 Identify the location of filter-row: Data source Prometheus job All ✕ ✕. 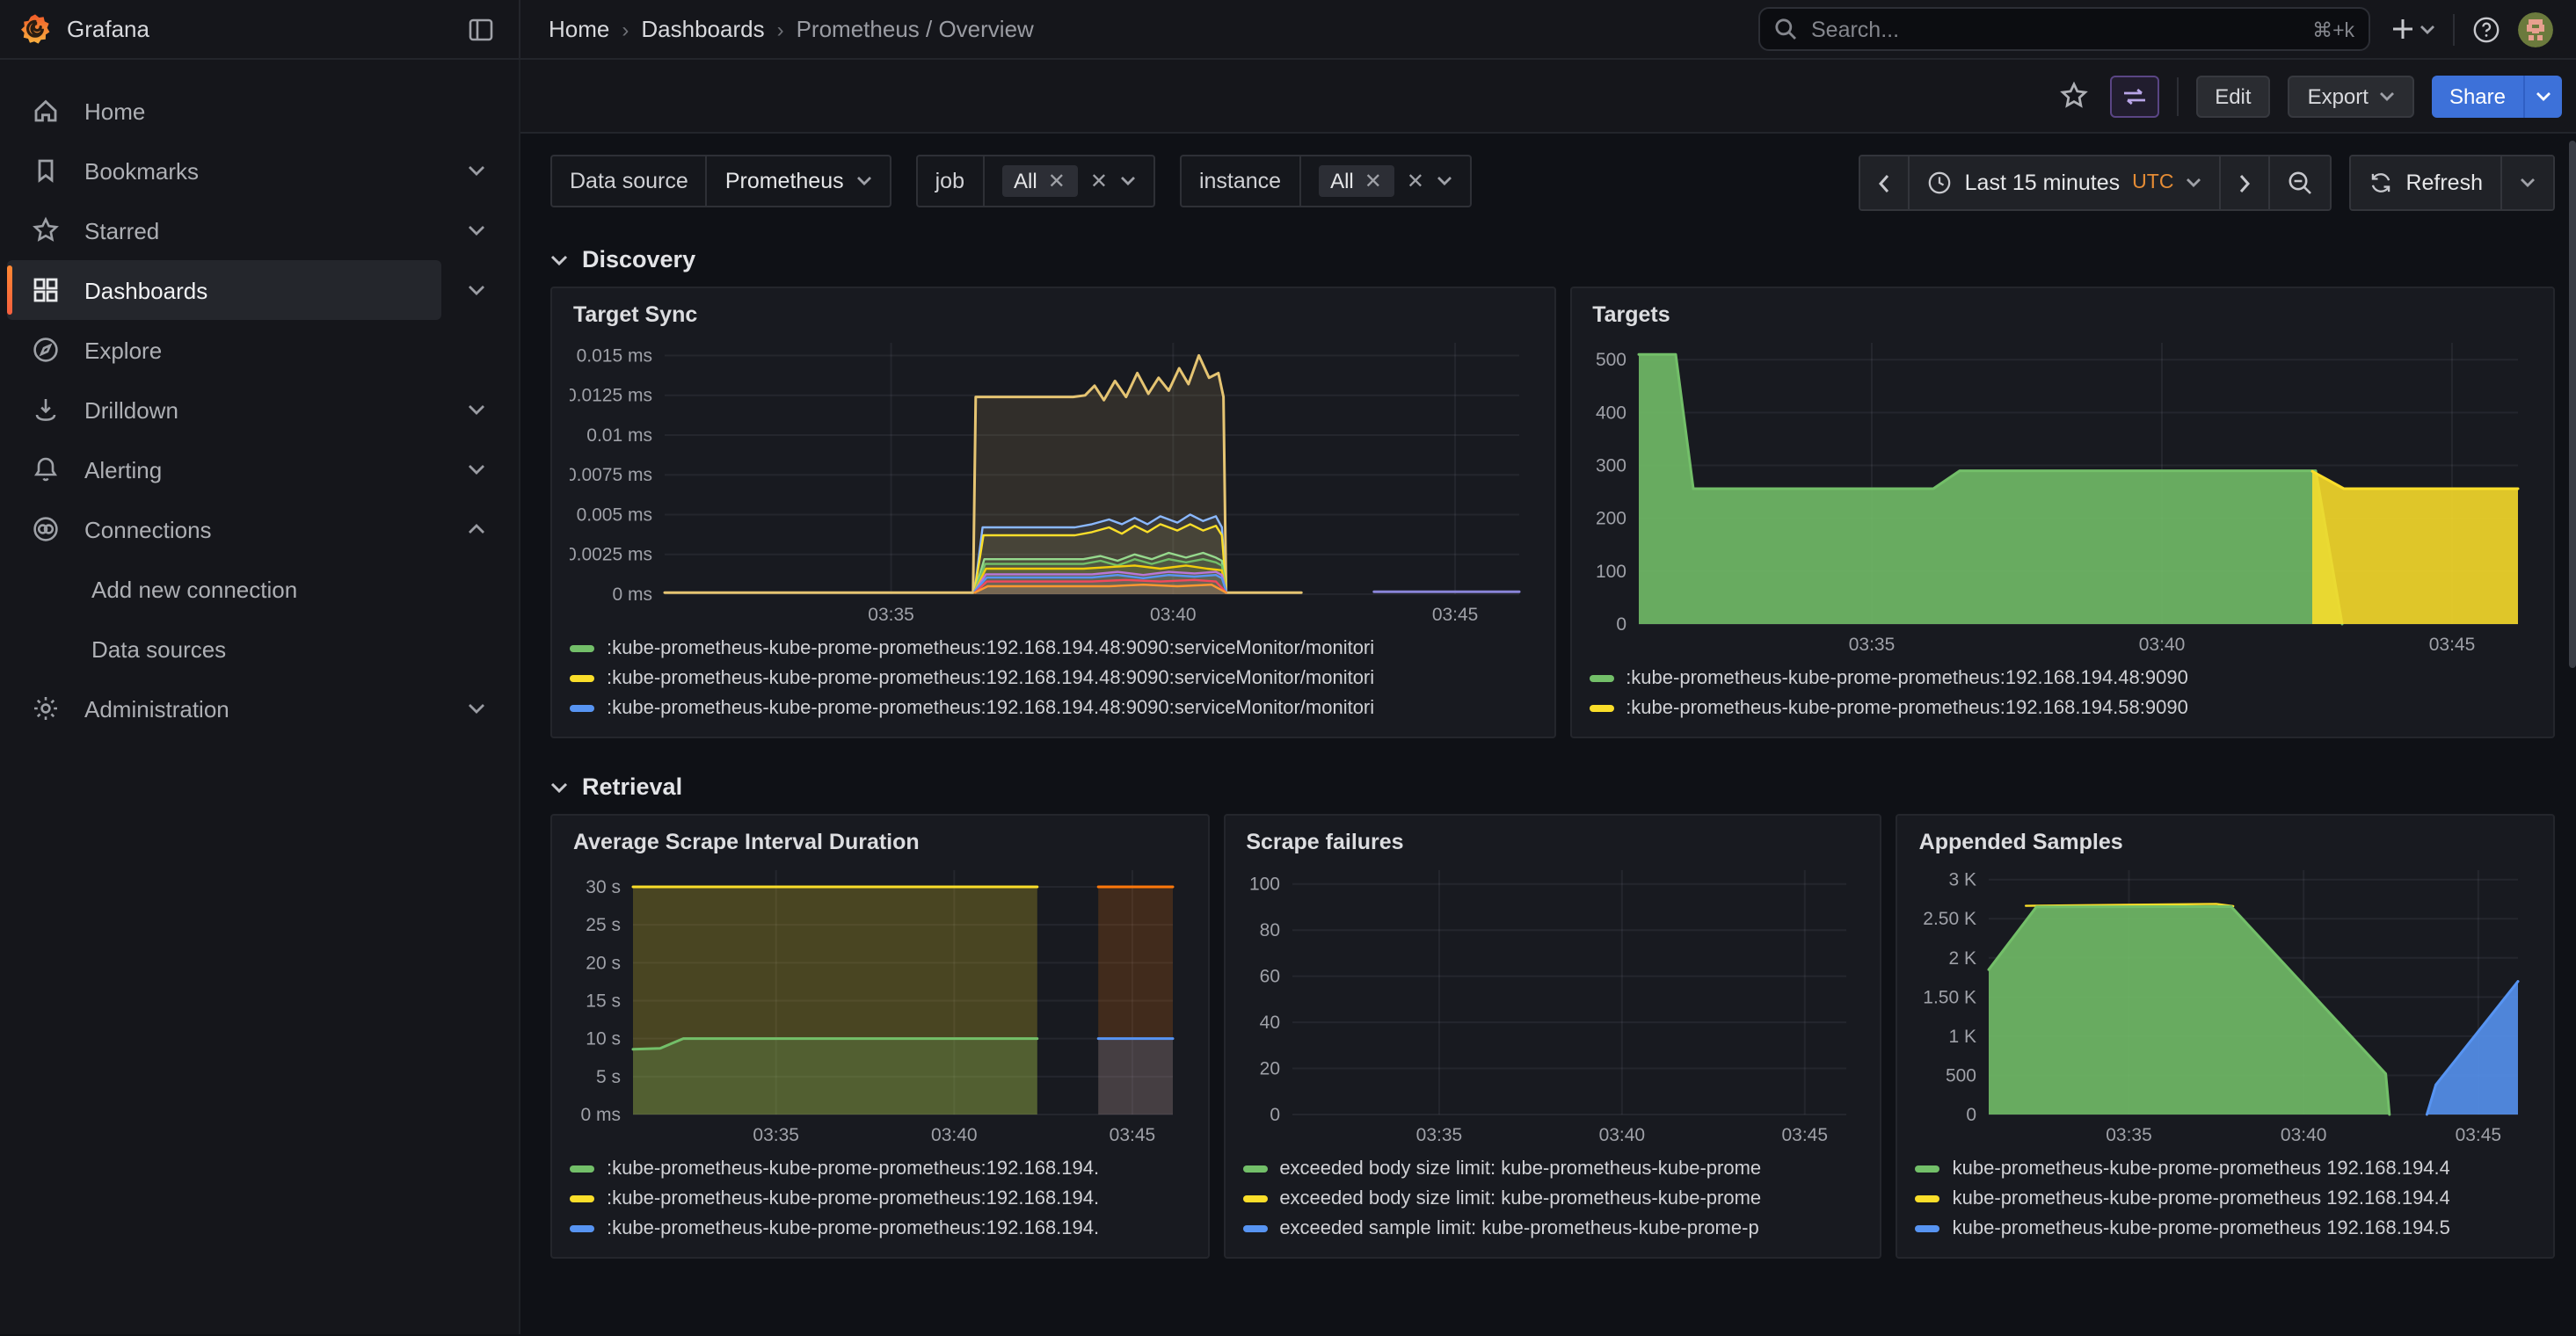
(1552, 183).